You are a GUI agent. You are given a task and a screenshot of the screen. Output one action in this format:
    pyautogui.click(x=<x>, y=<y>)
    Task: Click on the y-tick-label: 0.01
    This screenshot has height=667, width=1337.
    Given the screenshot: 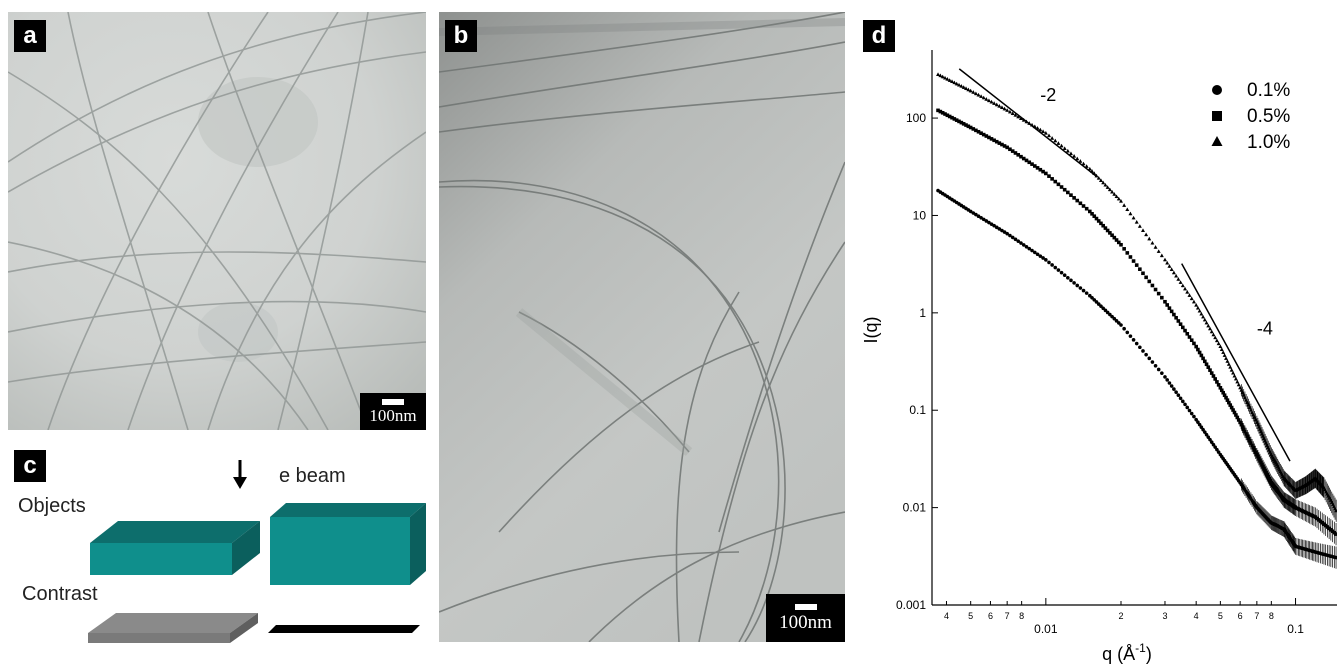 What is the action you would take?
    pyautogui.click(x=915, y=508)
    